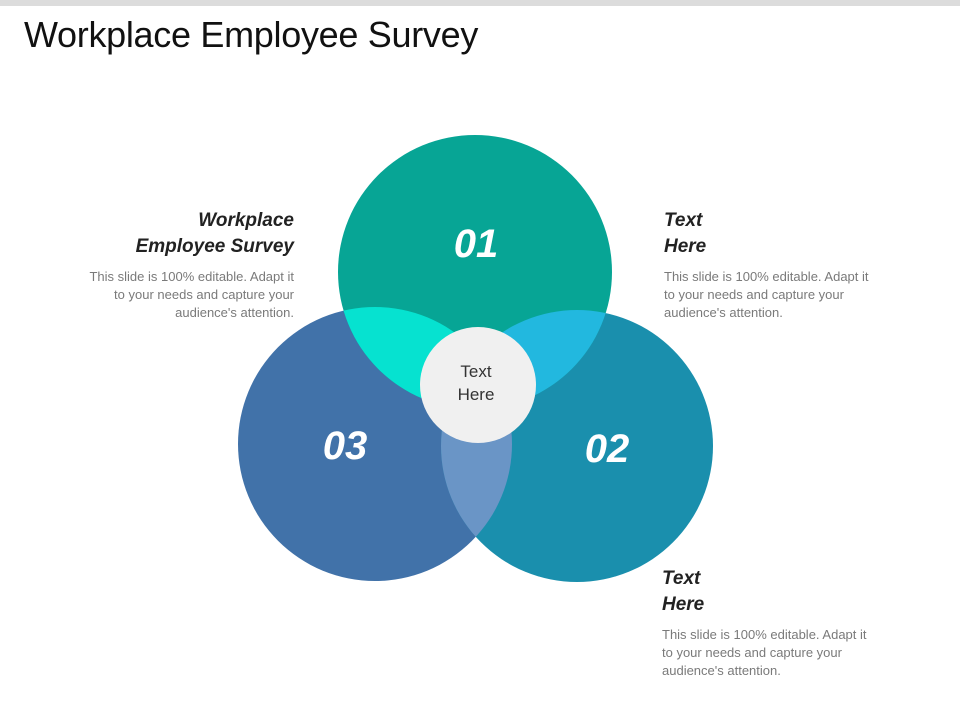  What do you see at coordinates (475, 371) in the screenshot?
I see `center-text-line-1: Text` at bounding box center [475, 371].